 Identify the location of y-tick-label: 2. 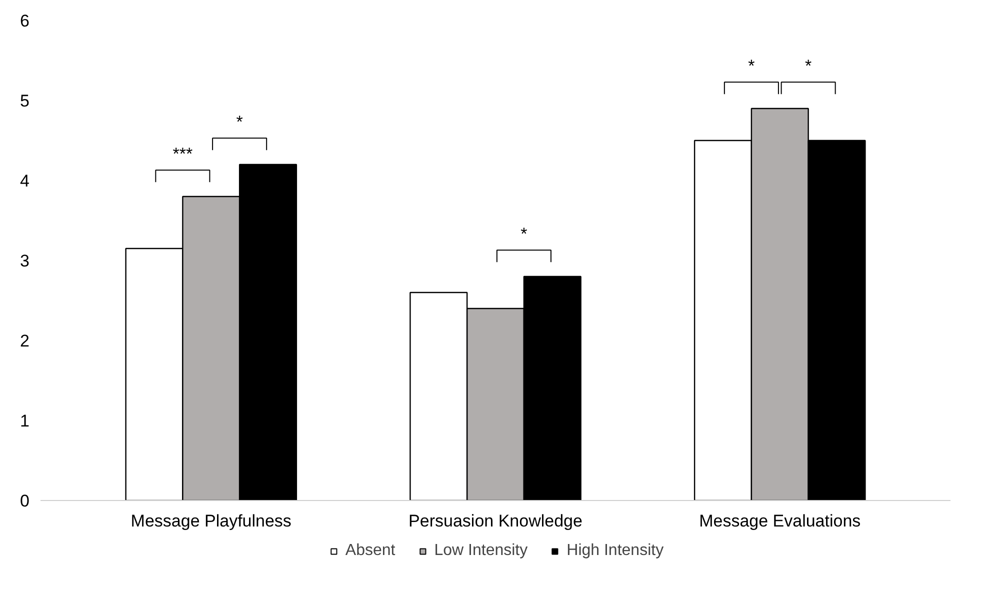
(25, 341).